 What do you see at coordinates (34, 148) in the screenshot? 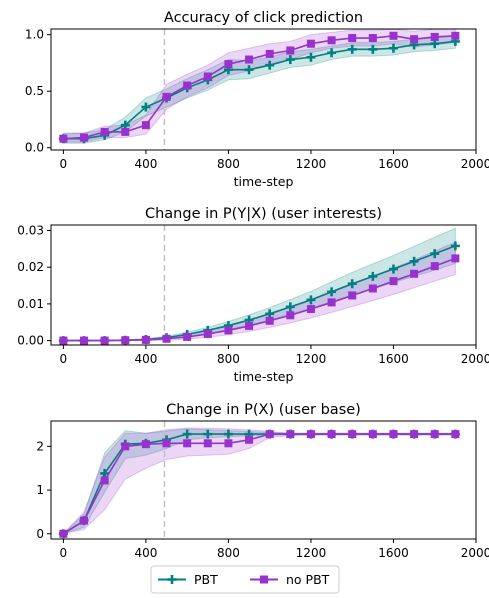
I see `y-tick-label: 0.0` at bounding box center [34, 148].